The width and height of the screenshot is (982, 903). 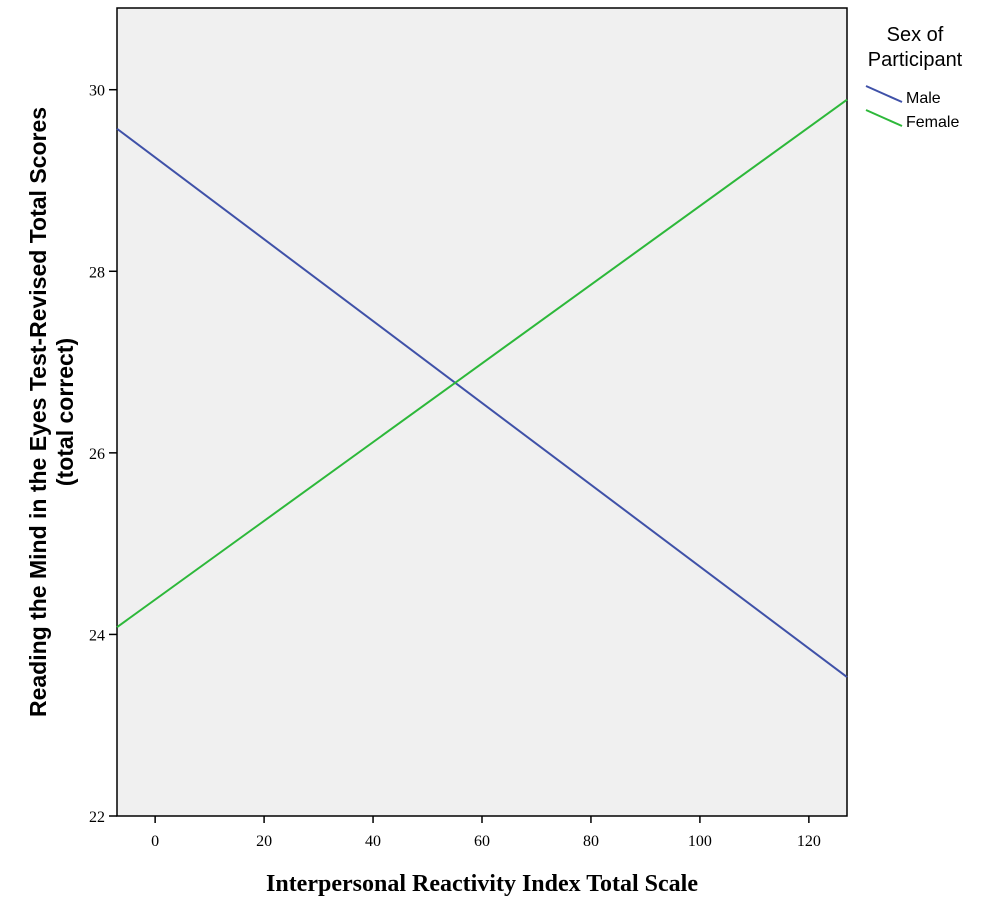 I want to click on legend-swatch-female, so click(x=884, y=118).